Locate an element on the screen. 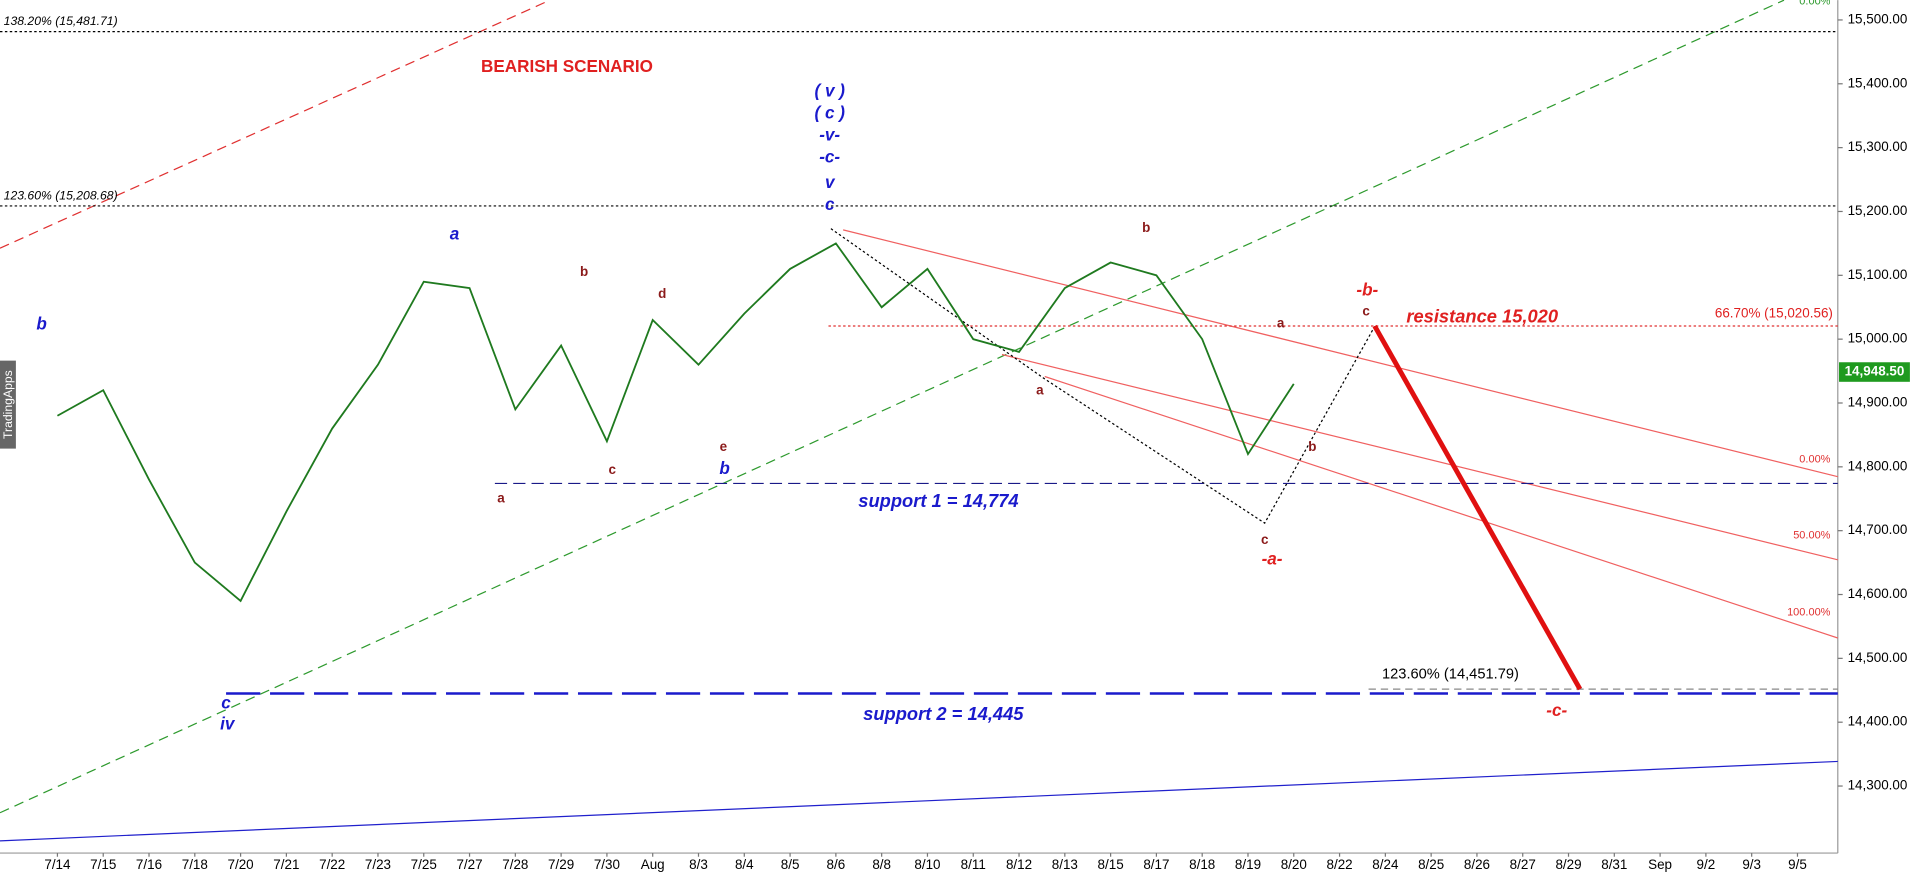 The width and height of the screenshot is (1916, 874). last-price-label: 14,948.50 is located at coordinates (1875, 371).